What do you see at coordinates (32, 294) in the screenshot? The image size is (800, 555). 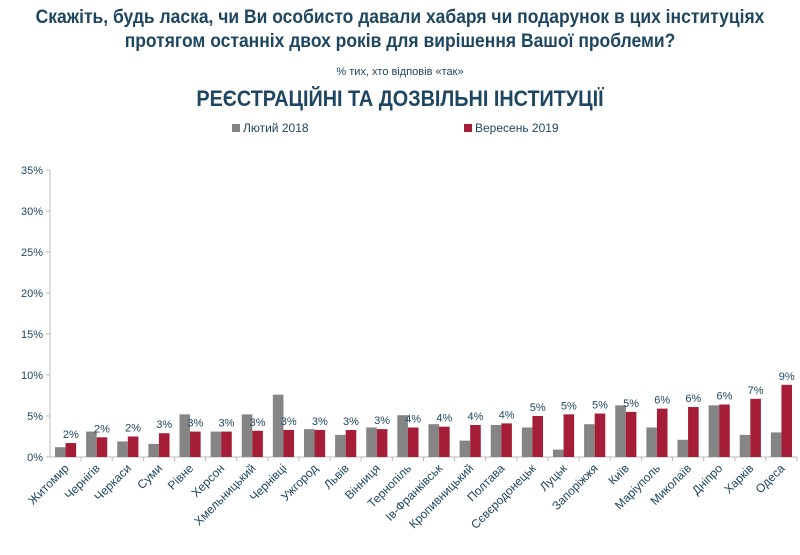 I see `y-tick-label: 20%` at bounding box center [32, 294].